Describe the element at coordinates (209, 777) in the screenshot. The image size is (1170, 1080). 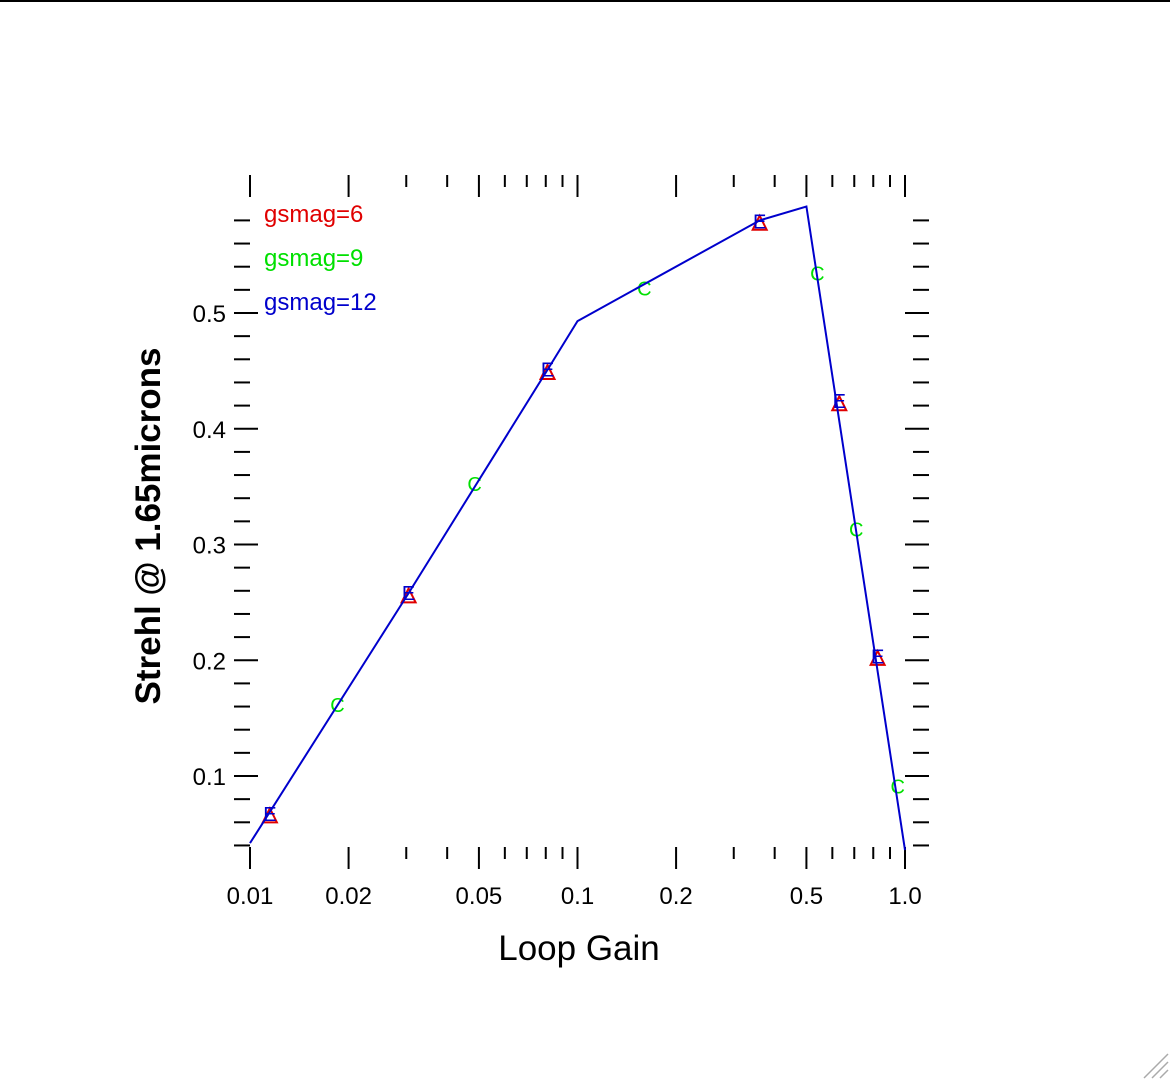
I see `y-tick-label: 0.1` at that location.